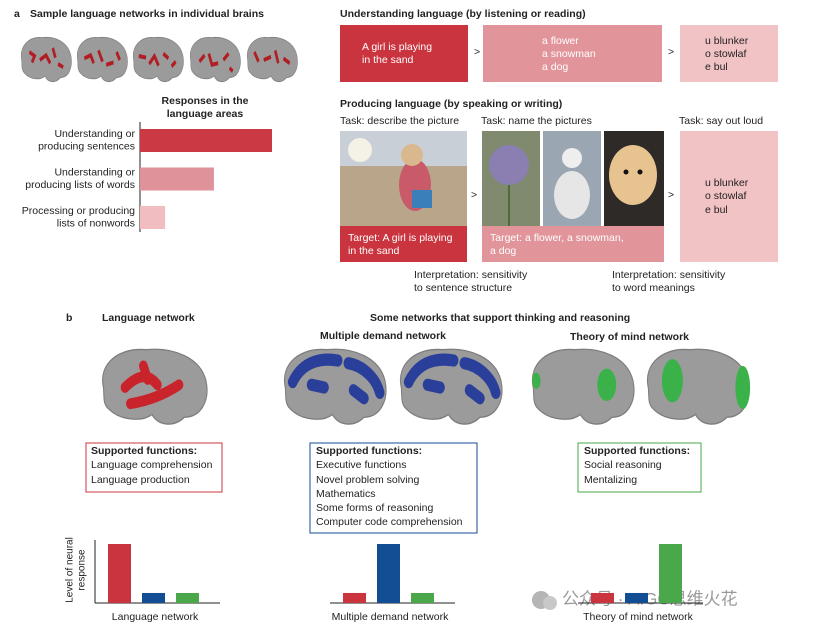  I want to click on stimulus-text: a flower, so click(560, 41).